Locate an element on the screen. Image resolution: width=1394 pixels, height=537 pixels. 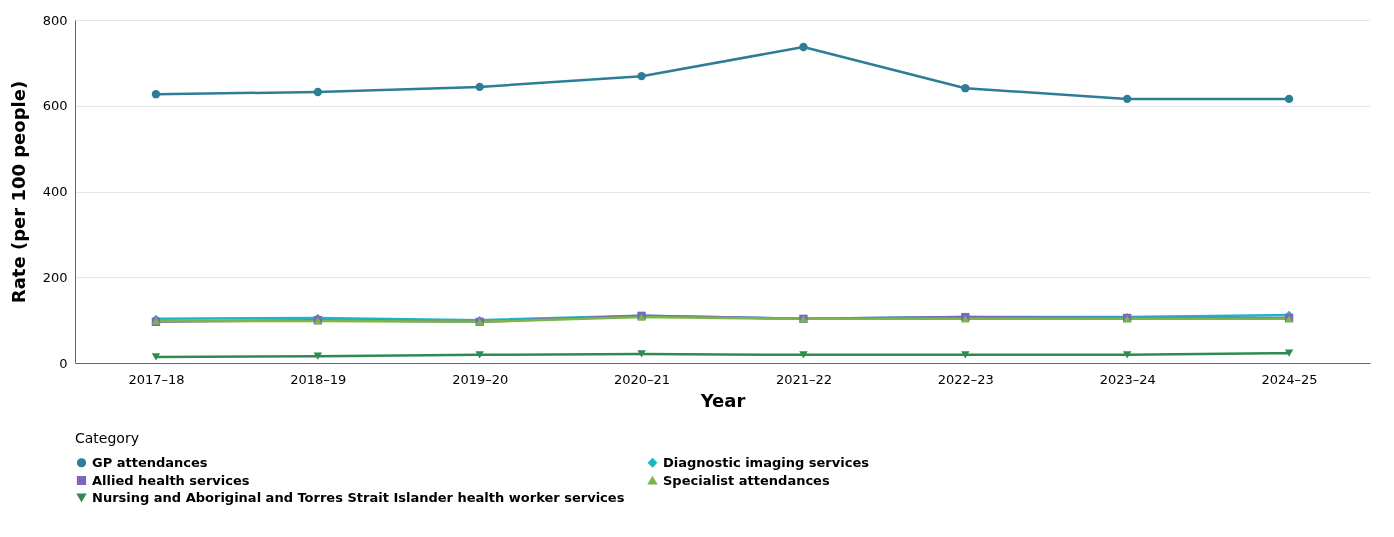
x-tick-label: 2024–25 is located at coordinates (1289, 379).